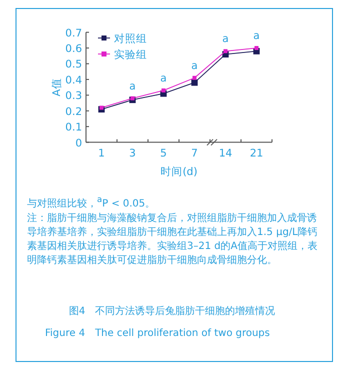  What do you see at coordinates (101, 153) in the screenshot?
I see `x-tick-label: 1` at bounding box center [101, 153].